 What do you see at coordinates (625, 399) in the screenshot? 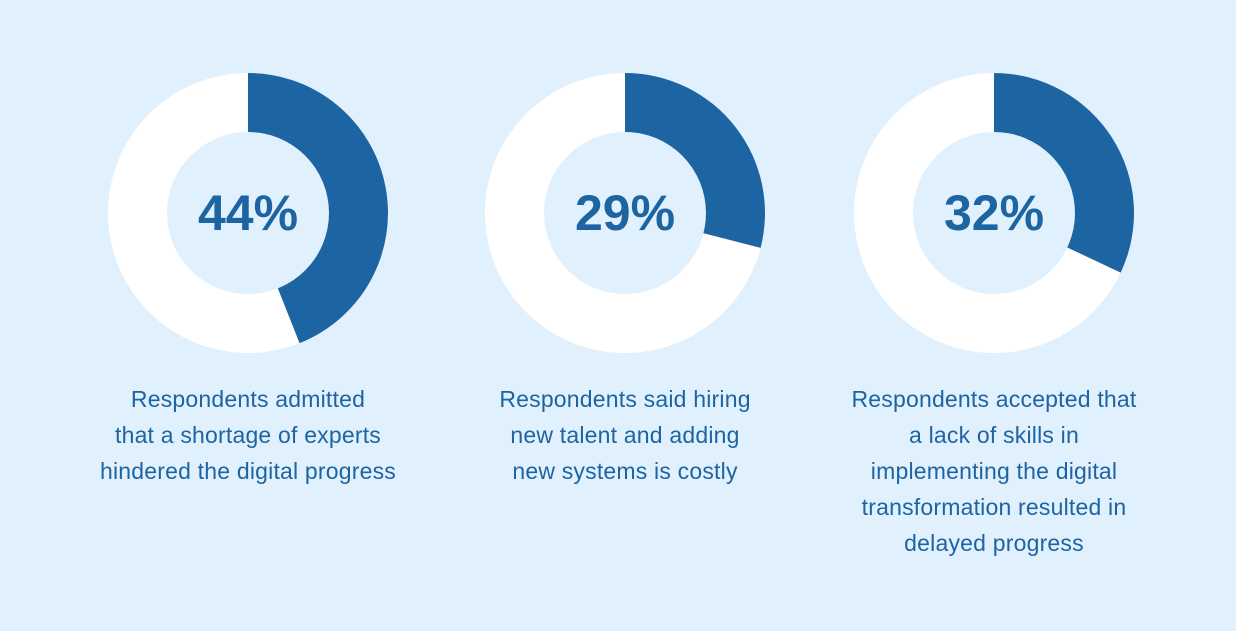
I see `caption-line: Respondents said hiring` at bounding box center [625, 399].